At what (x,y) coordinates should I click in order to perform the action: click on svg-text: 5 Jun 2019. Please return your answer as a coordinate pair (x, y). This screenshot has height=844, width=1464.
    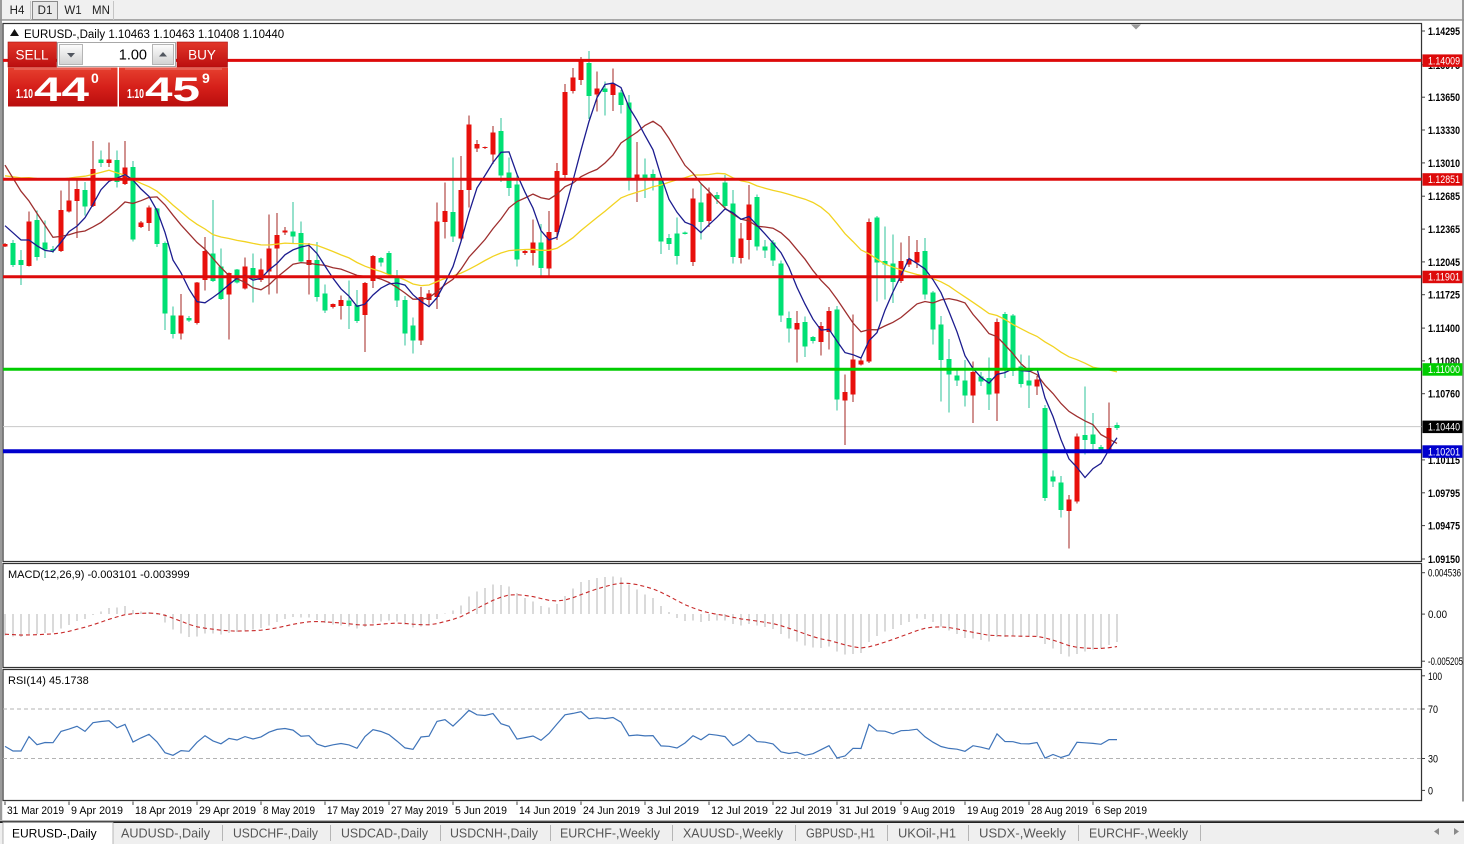
    Looking at the image, I should click on (481, 811).